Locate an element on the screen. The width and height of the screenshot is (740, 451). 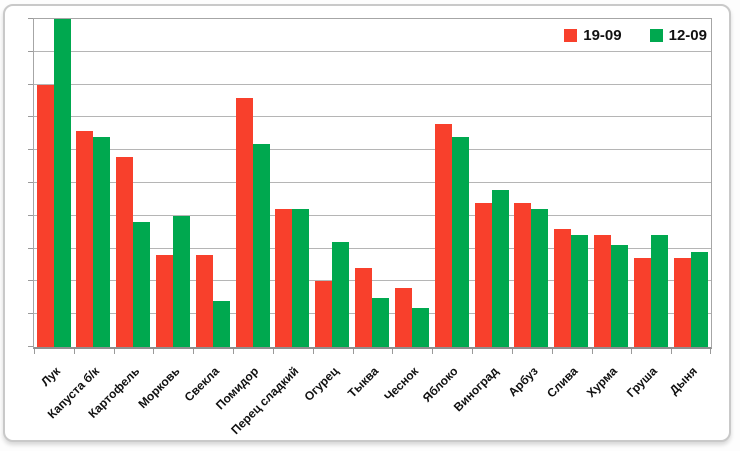
bar-12-09-Помидор is located at coordinates (261, 245).